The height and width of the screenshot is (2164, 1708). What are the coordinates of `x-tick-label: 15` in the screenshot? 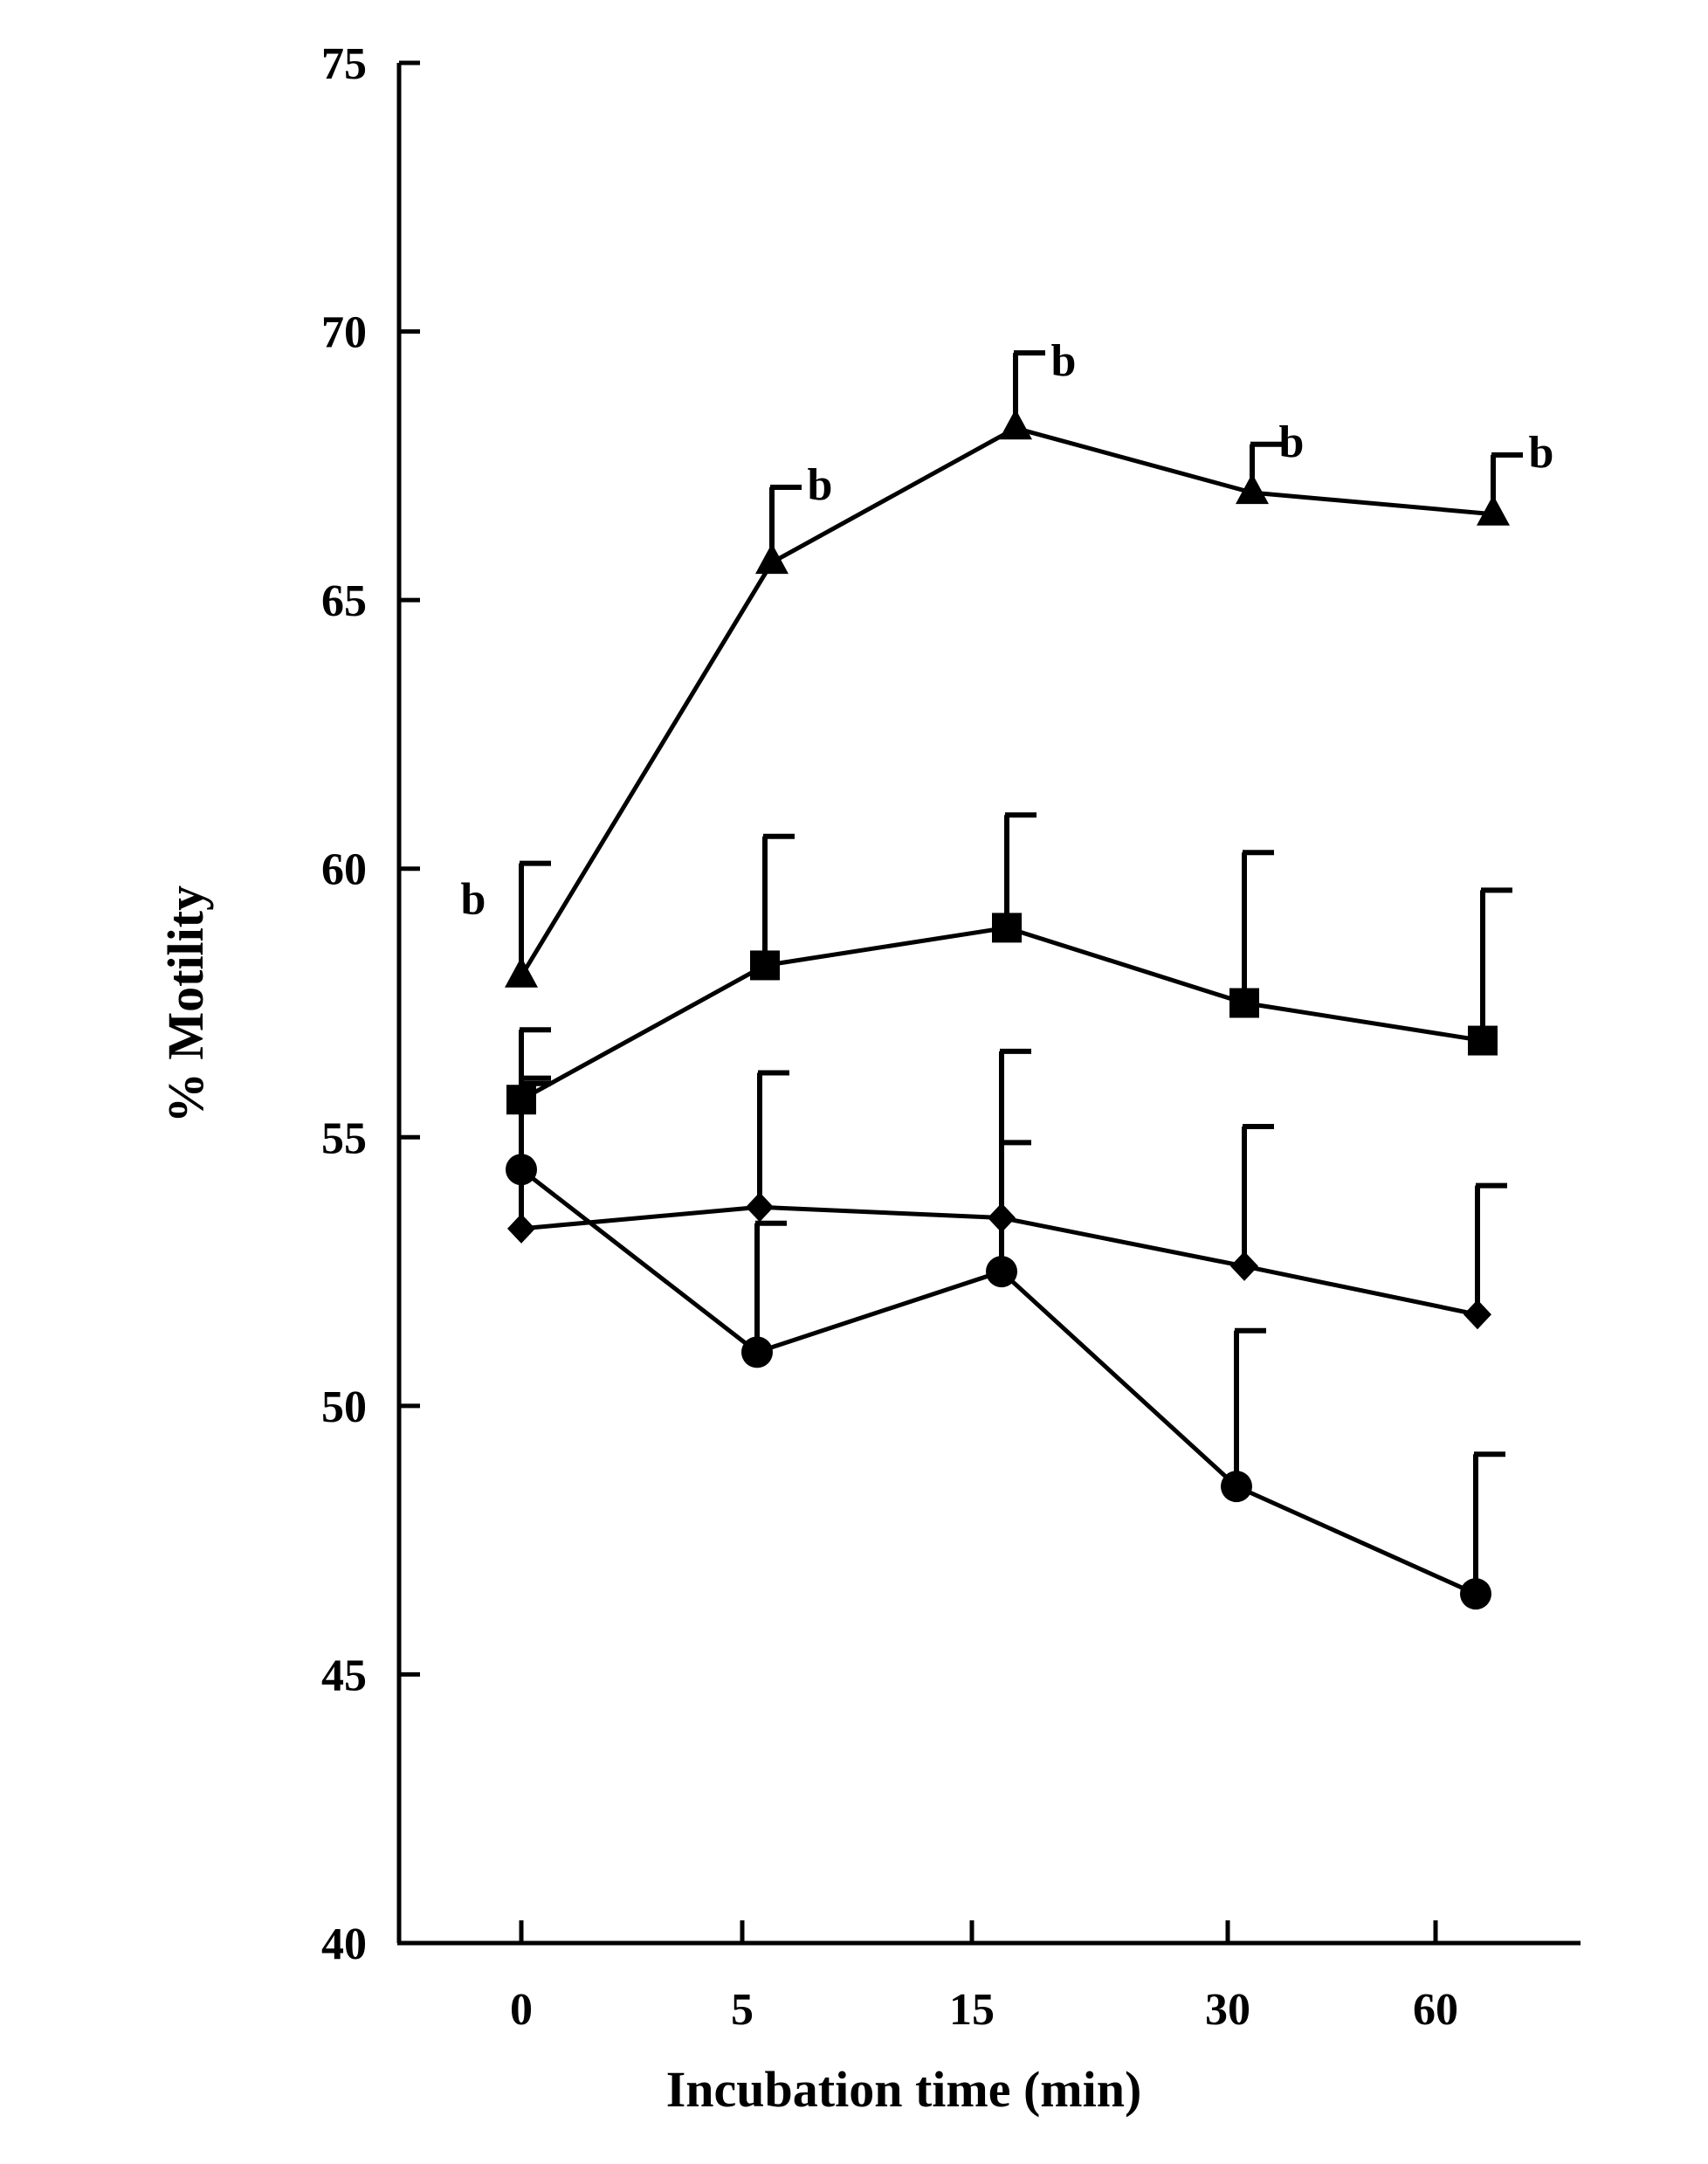 It's located at (972, 2010).